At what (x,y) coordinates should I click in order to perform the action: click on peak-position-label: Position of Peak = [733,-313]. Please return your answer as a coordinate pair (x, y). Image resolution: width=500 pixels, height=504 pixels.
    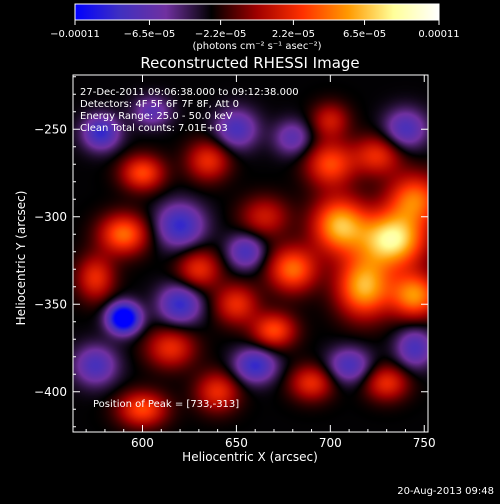
    Looking at the image, I should click on (166, 404).